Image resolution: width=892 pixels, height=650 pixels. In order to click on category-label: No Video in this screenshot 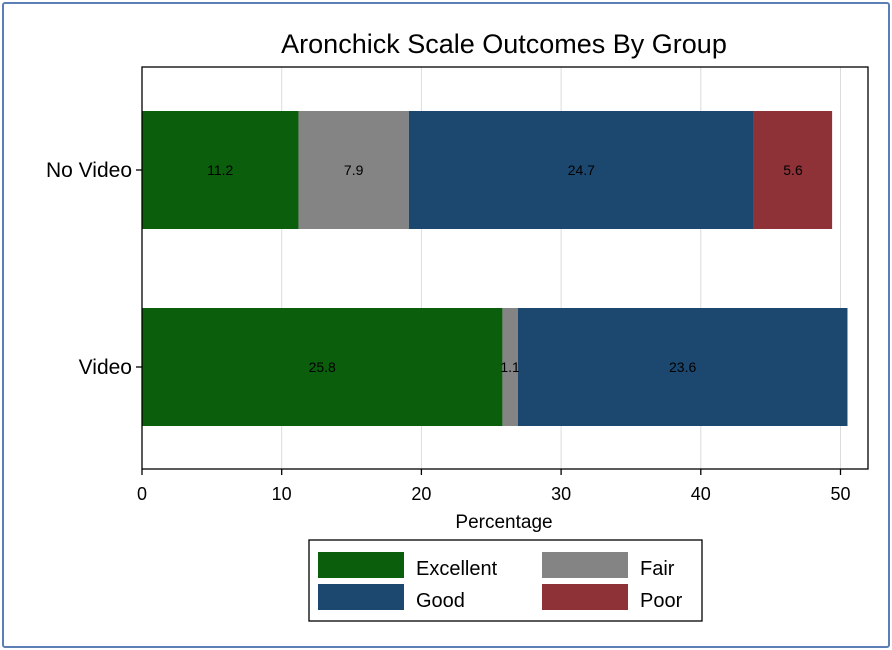, I will do `click(89, 170)`.